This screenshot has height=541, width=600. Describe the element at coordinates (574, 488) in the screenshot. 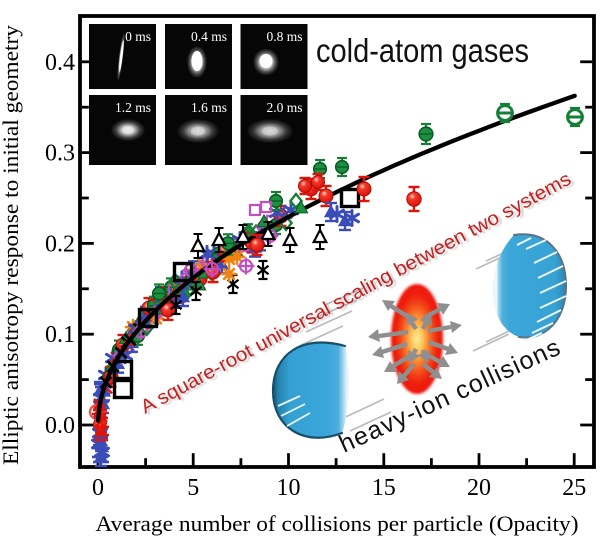

I see `svg-text: 25` at that location.